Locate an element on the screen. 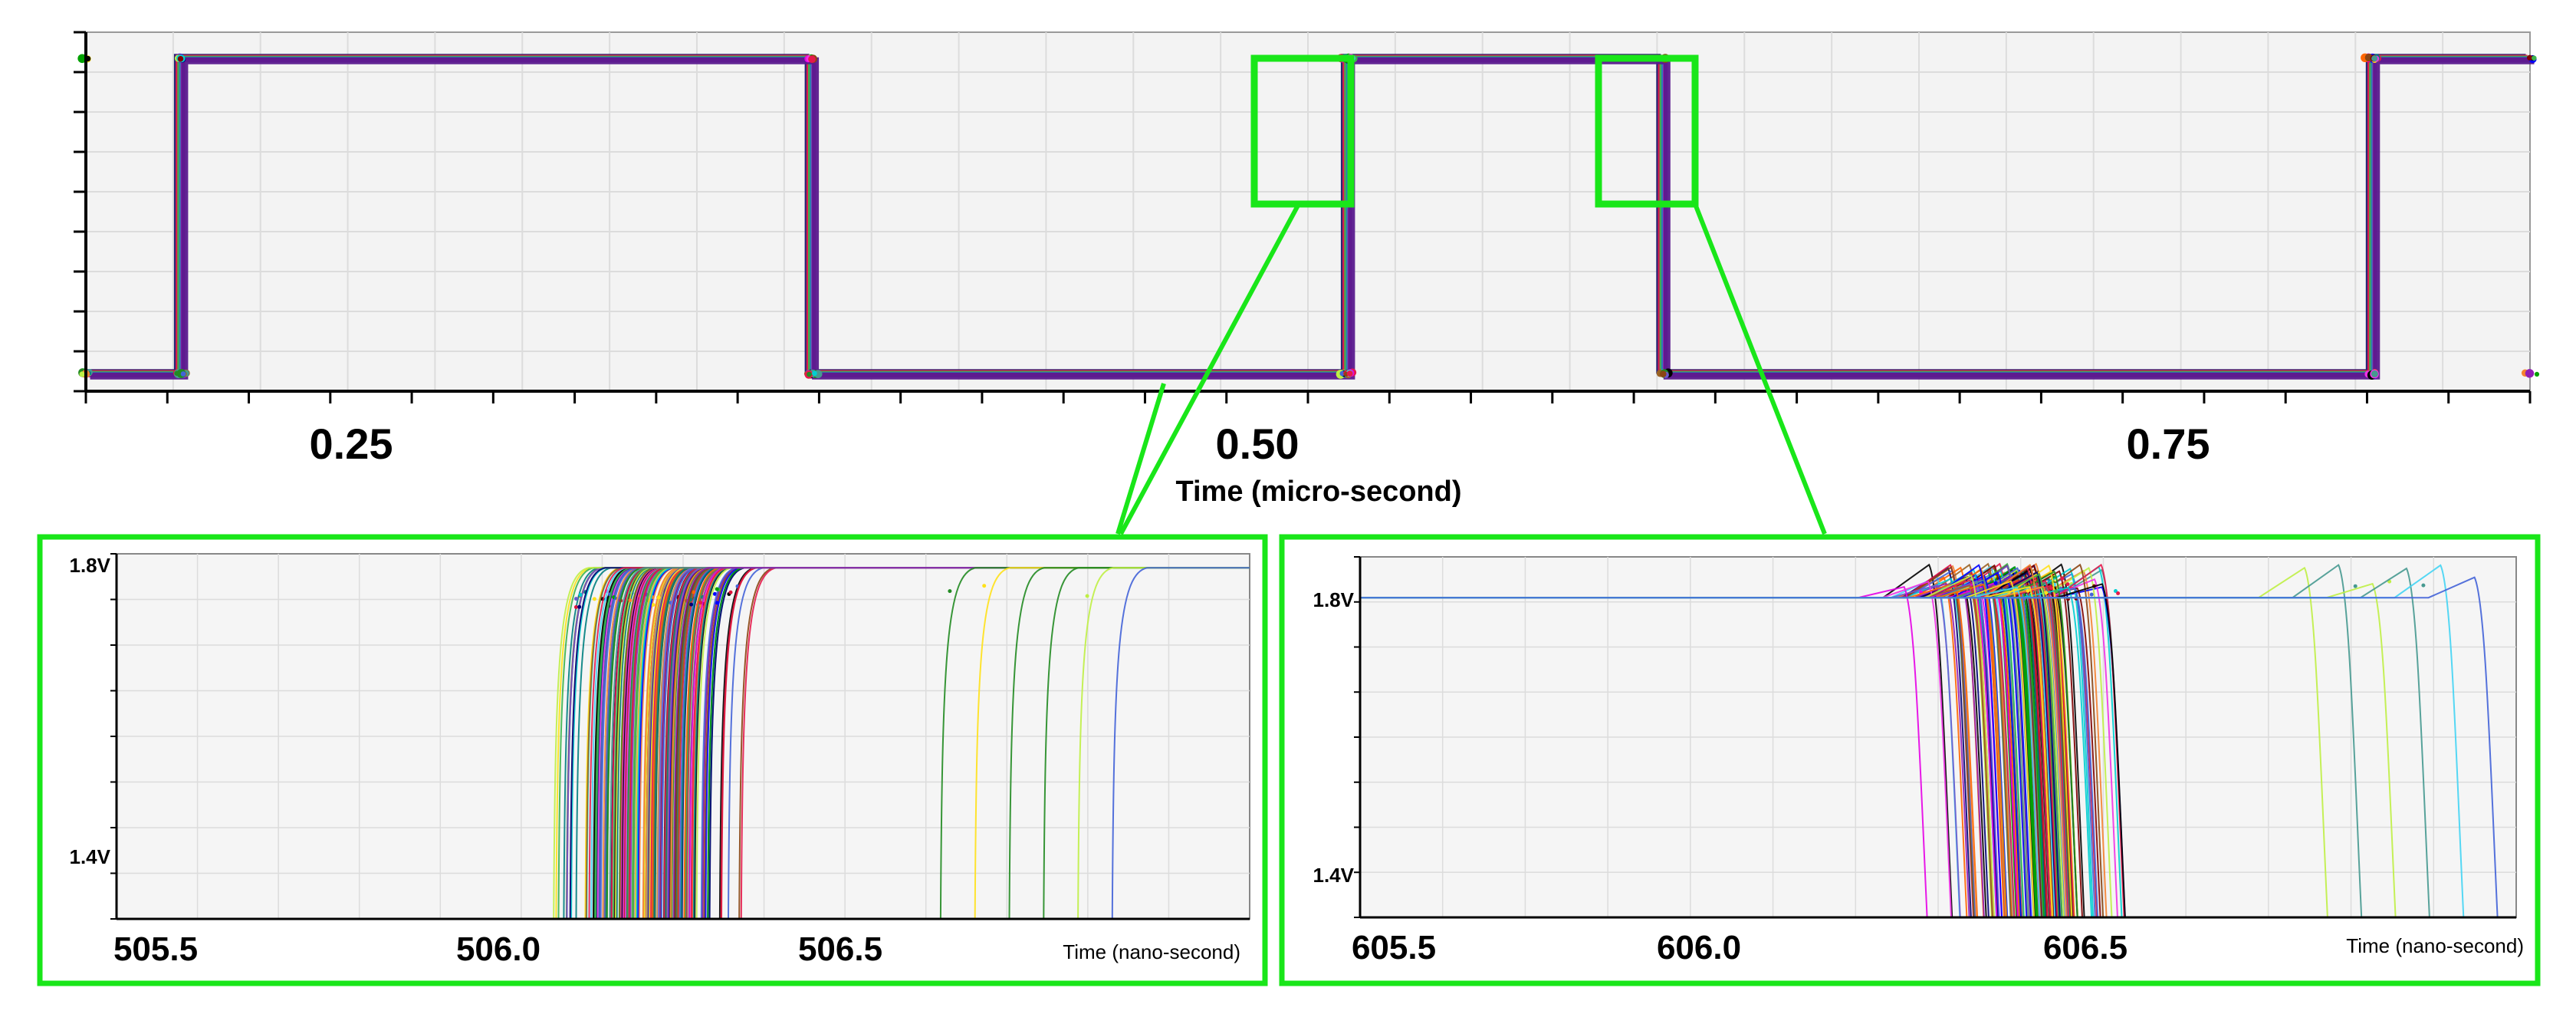  zoom-connector-right is located at coordinates (1760, 368).